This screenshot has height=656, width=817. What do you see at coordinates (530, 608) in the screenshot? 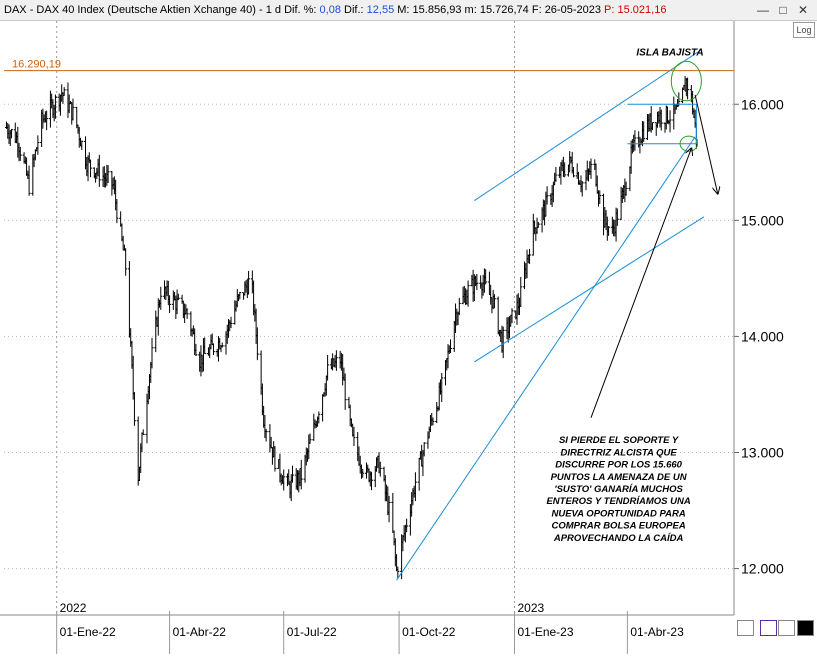
I see `year-label: 2023` at bounding box center [530, 608].